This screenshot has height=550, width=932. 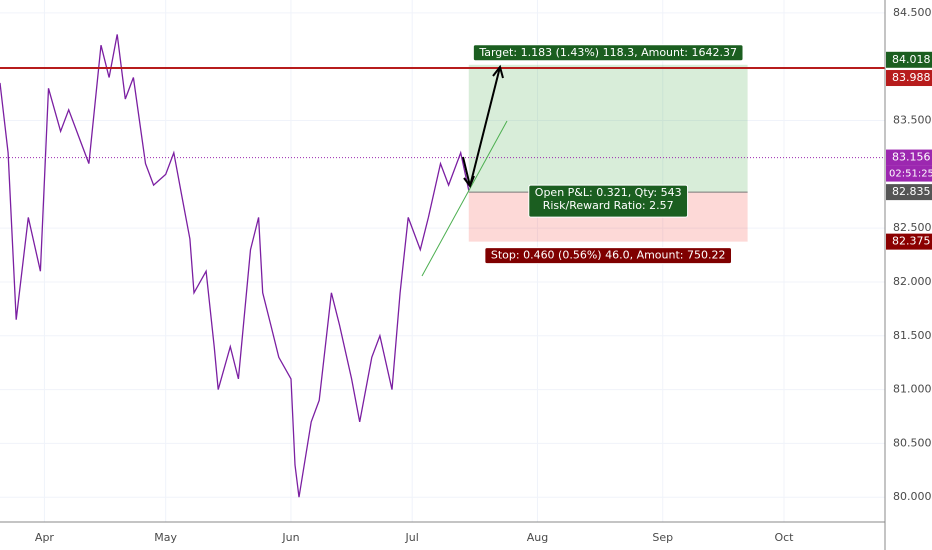 I want to click on y-tick-label: 80.500, so click(x=912, y=442).